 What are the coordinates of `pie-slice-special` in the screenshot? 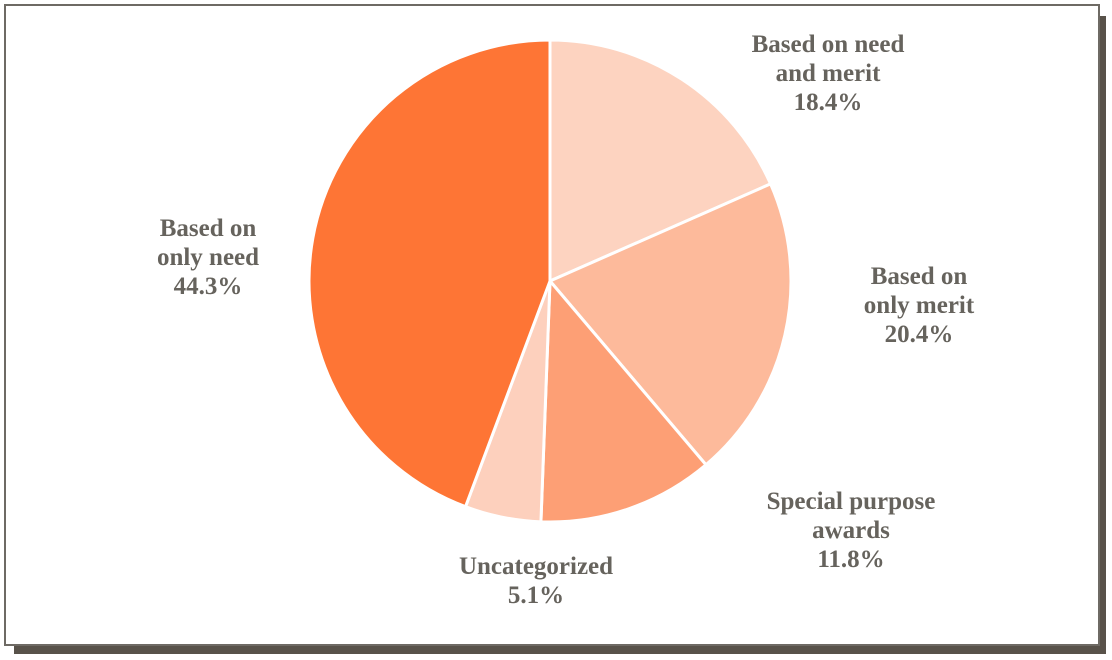 It's located at (623, 401).